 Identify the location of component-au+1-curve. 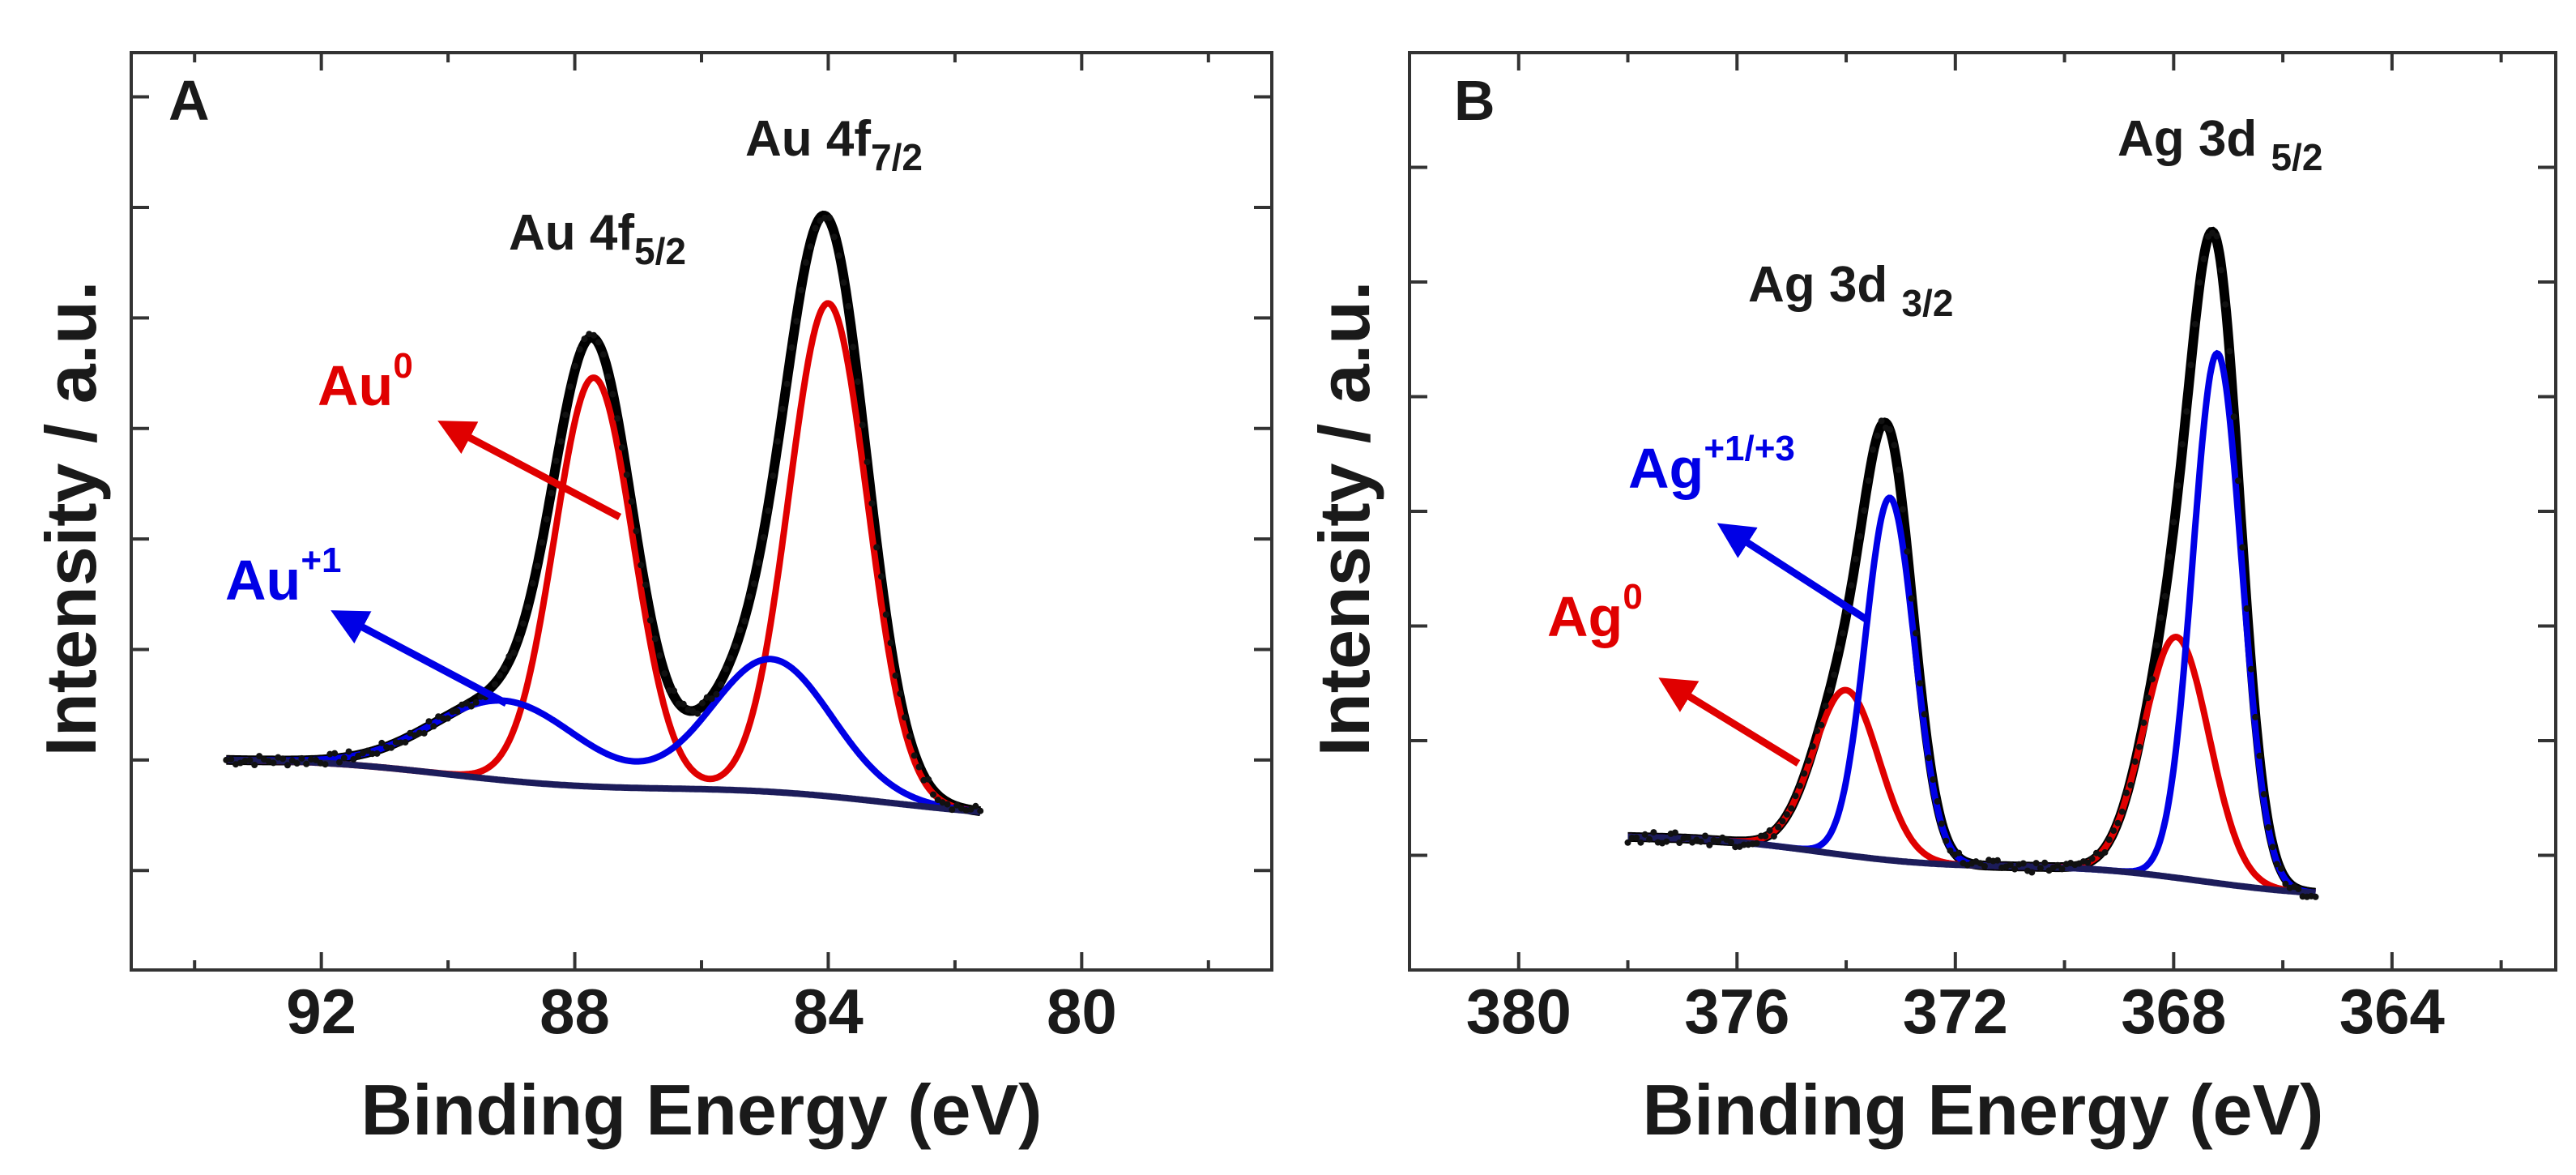
(603, 735).